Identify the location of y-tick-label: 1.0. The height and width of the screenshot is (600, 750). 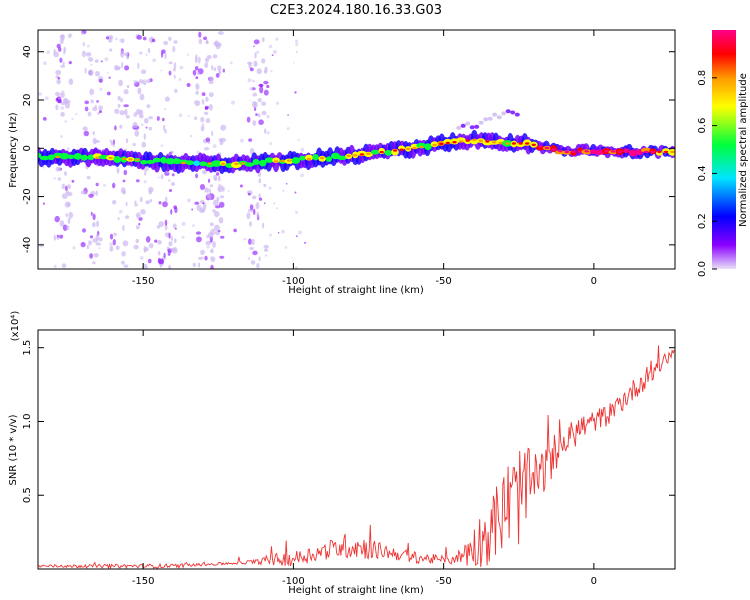
(27, 422).